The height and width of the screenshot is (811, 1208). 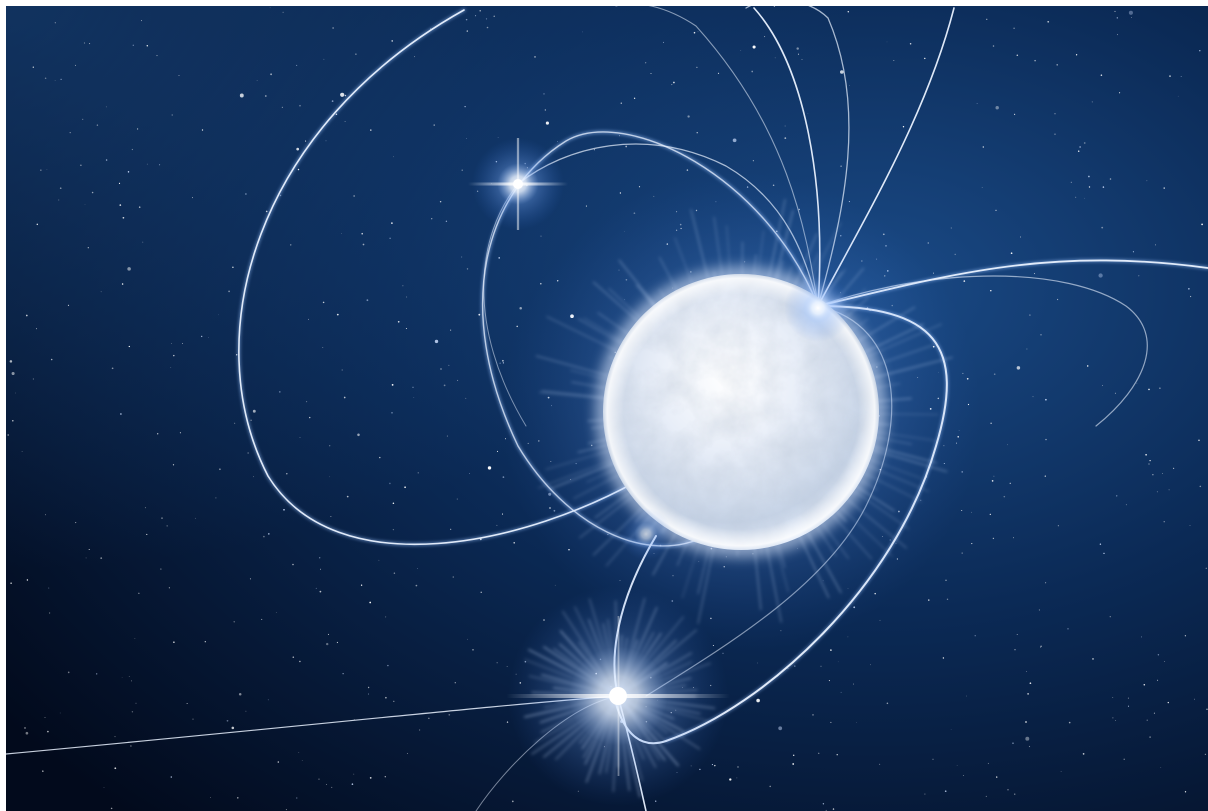 I want to click on south-pole-glow, so click(x=646, y=534).